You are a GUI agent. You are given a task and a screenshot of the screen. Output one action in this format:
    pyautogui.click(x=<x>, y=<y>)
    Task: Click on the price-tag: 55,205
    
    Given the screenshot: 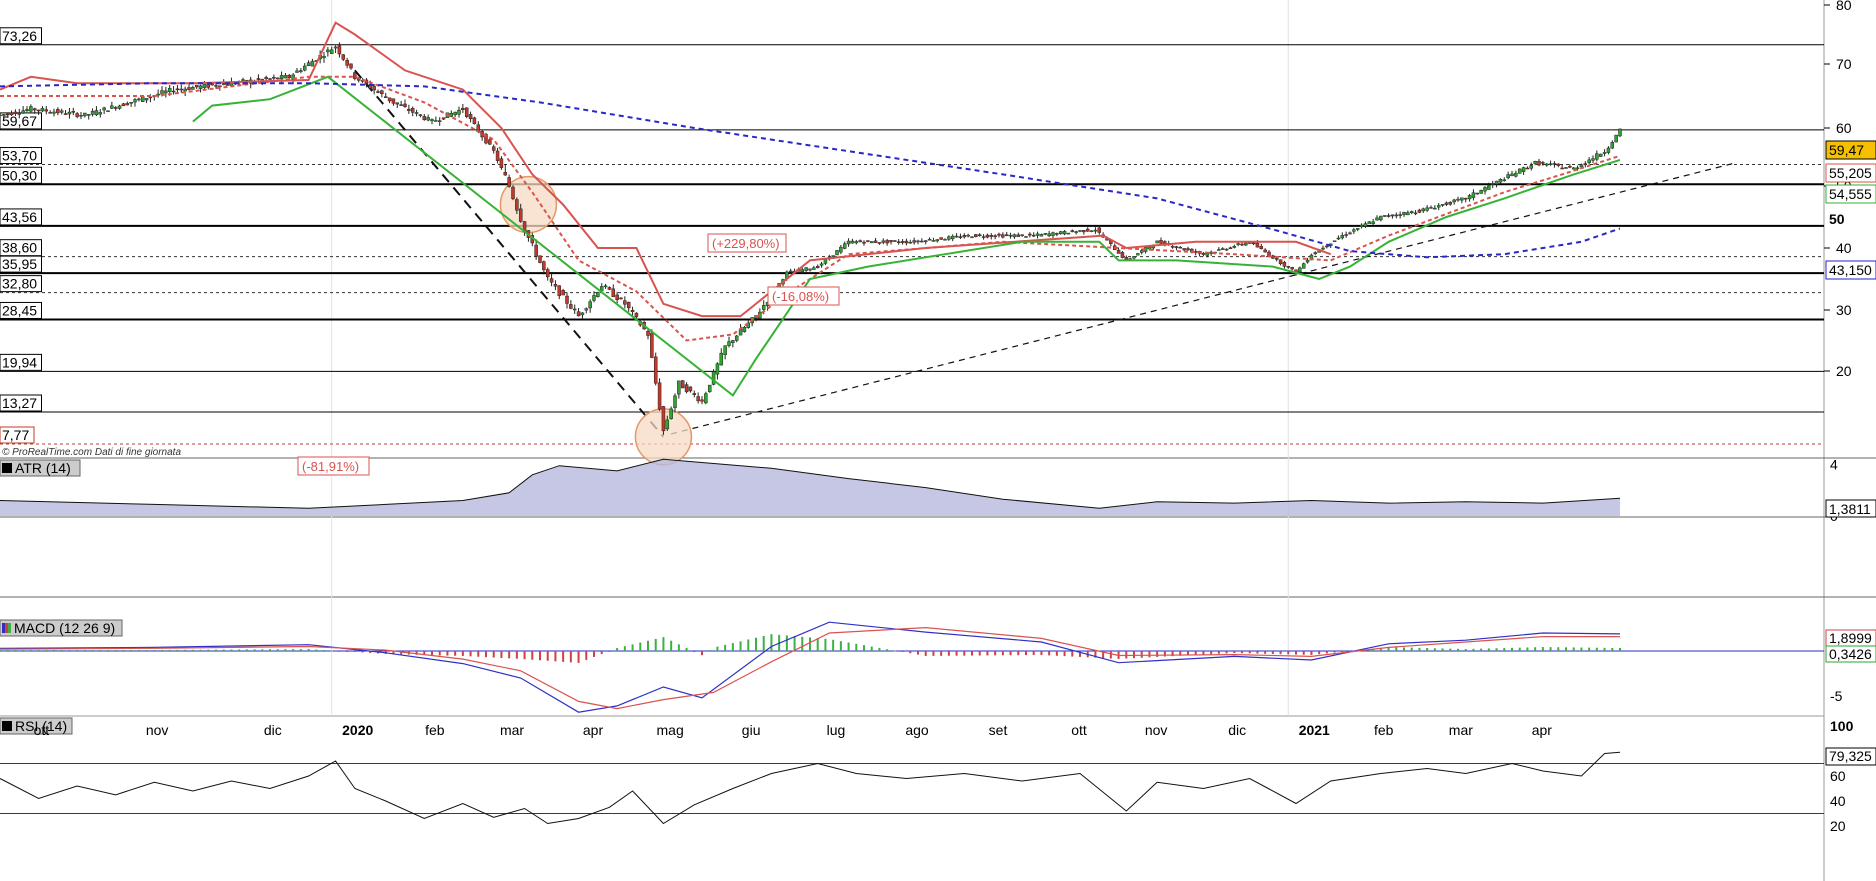 What is the action you would take?
    pyautogui.click(x=1850, y=173)
    